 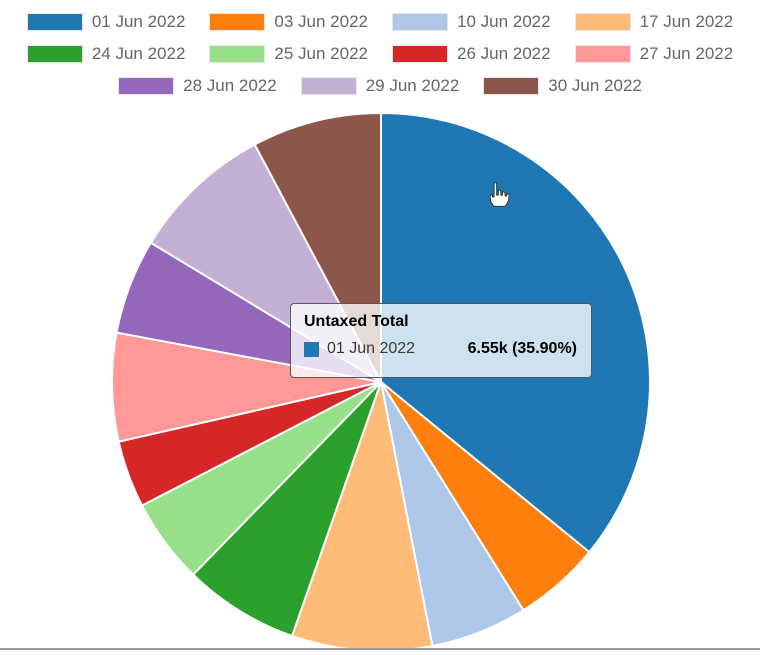 What do you see at coordinates (371, 348) in the screenshot?
I see `tooltip-series-label: 01 Jun 2022` at bounding box center [371, 348].